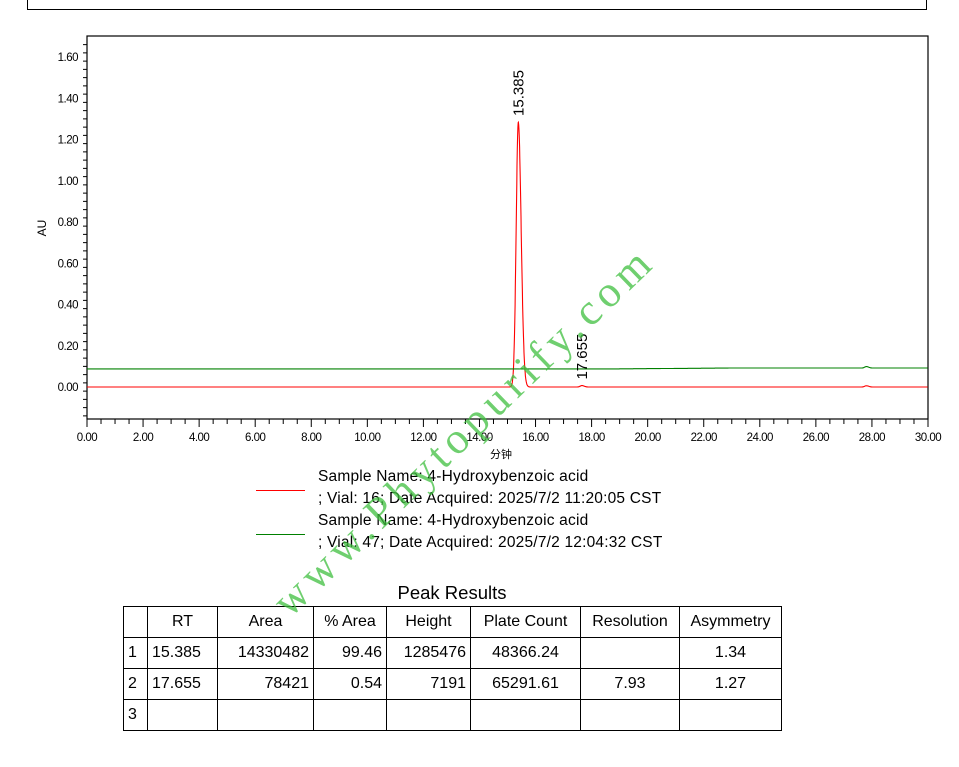 This screenshot has width=959, height=767. Describe the element at coordinates (68, 99) in the screenshot. I see `y-tick-label: 1.40` at that location.